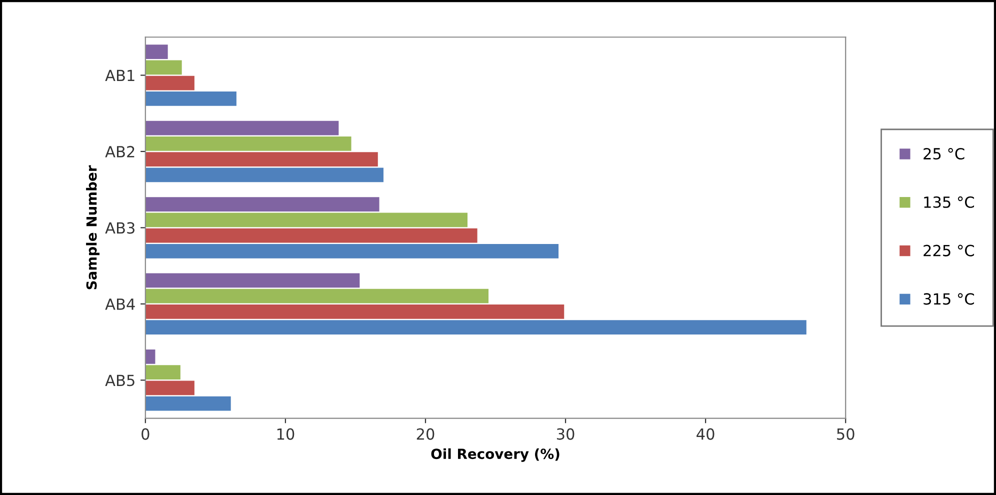 The image size is (996, 495). What do you see at coordinates (119, 152) in the screenshot?
I see `y-tick-label: AB2` at bounding box center [119, 152].